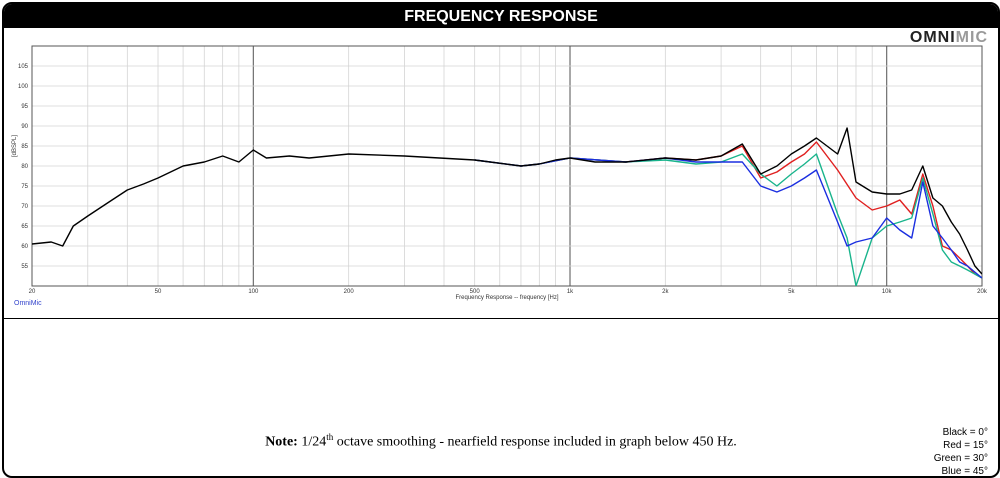 The width and height of the screenshot is (1000, 478). What do you see at coordinates (24, 147) in the screenshot?
I see `y-tick-label: 85` at bounding box center [24, 147].